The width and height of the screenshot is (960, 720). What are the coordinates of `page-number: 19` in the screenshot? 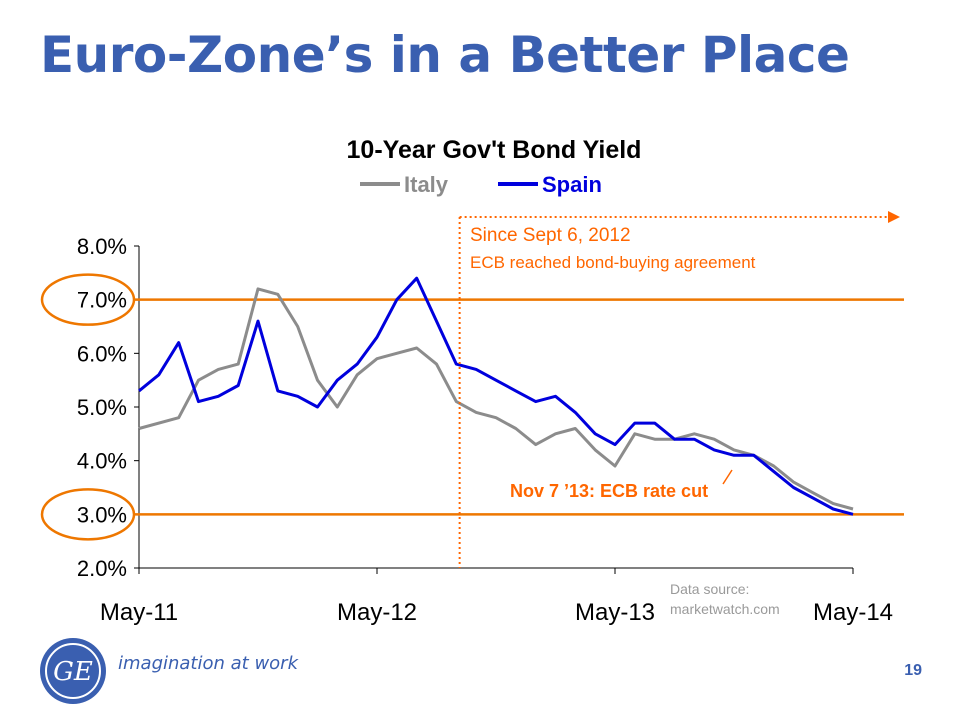 It's located at (913, 670).